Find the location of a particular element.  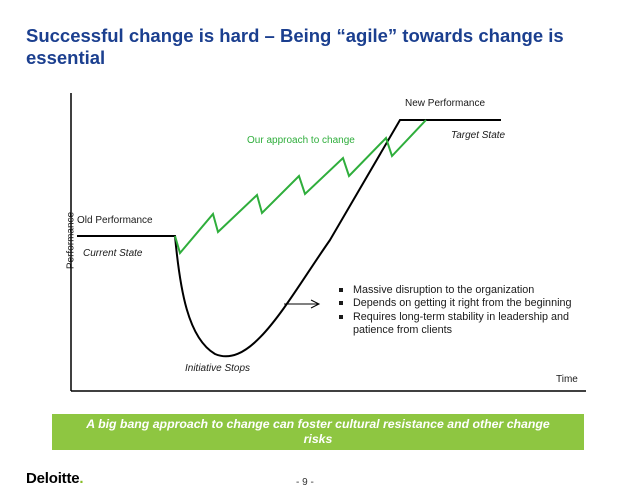

bullet-item: Massive disruption to the organization is located at coordinates (463, 290).